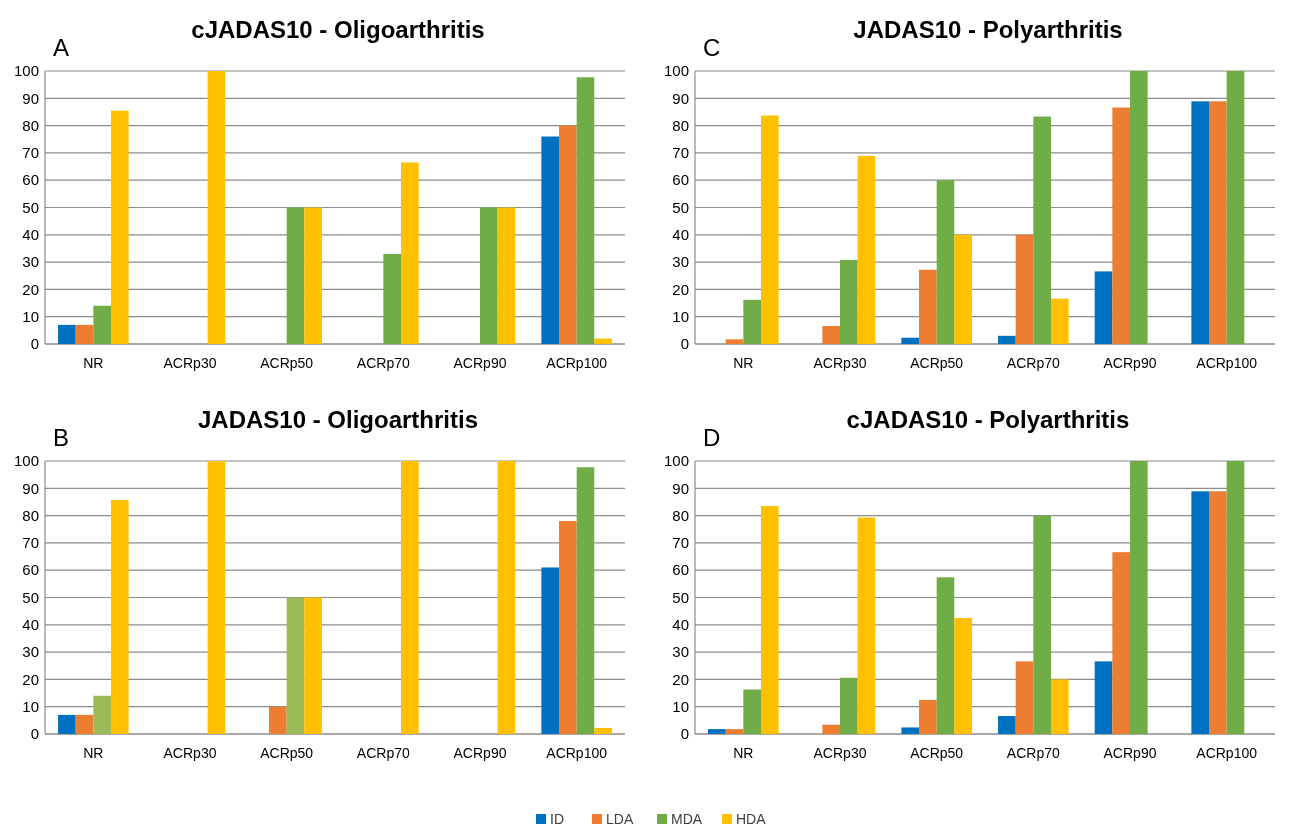  I want to click on y-tick-label: 50, so click(680, 207).